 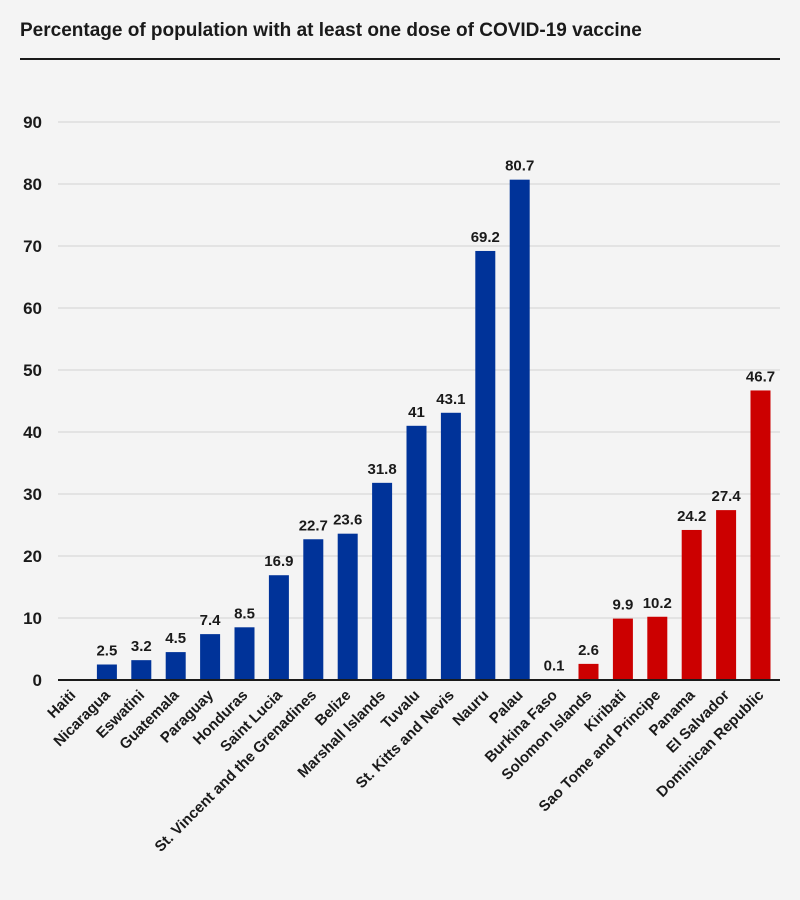 What do you see at coordinates (450, 399) in the screenshot?
I see `data-label: 43.1` at bounding box center [450, 399].